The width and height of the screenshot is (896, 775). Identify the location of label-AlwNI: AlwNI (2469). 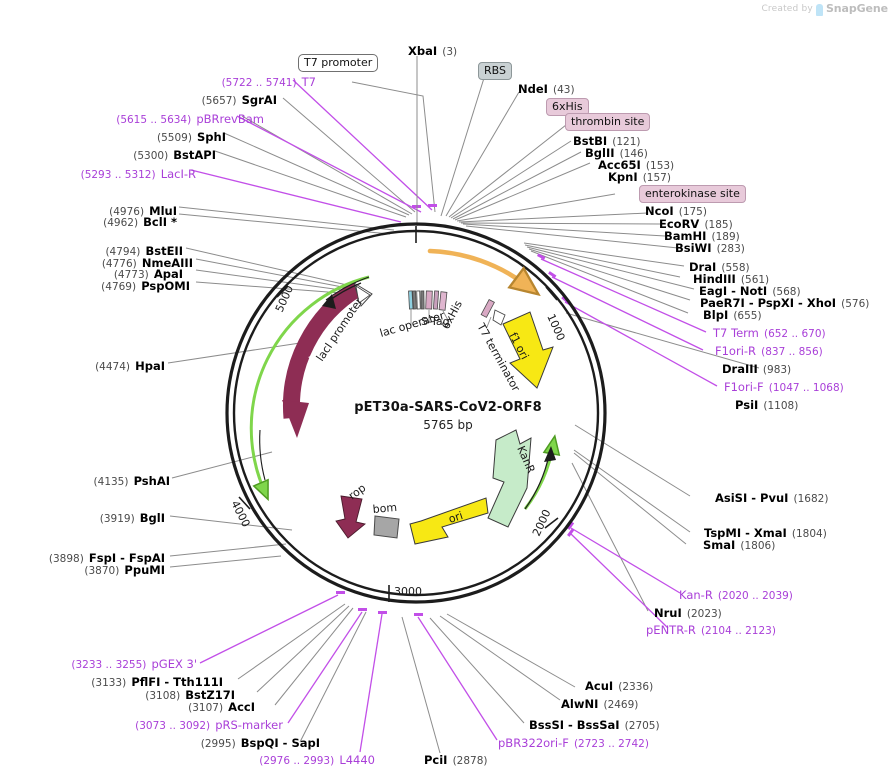
(600, 704).